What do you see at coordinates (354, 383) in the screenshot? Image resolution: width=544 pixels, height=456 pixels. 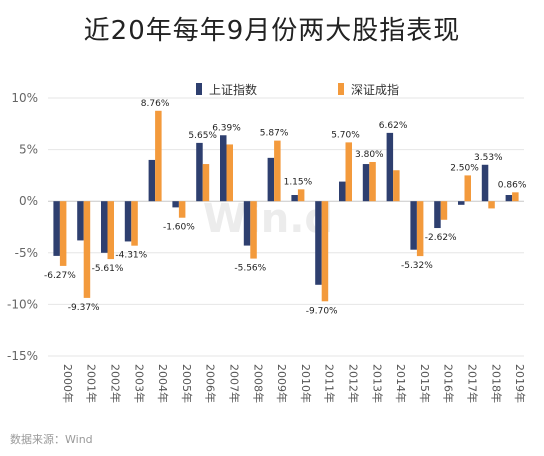 I see `x-tick-label: 2012年` at bounding box center [354, 383].